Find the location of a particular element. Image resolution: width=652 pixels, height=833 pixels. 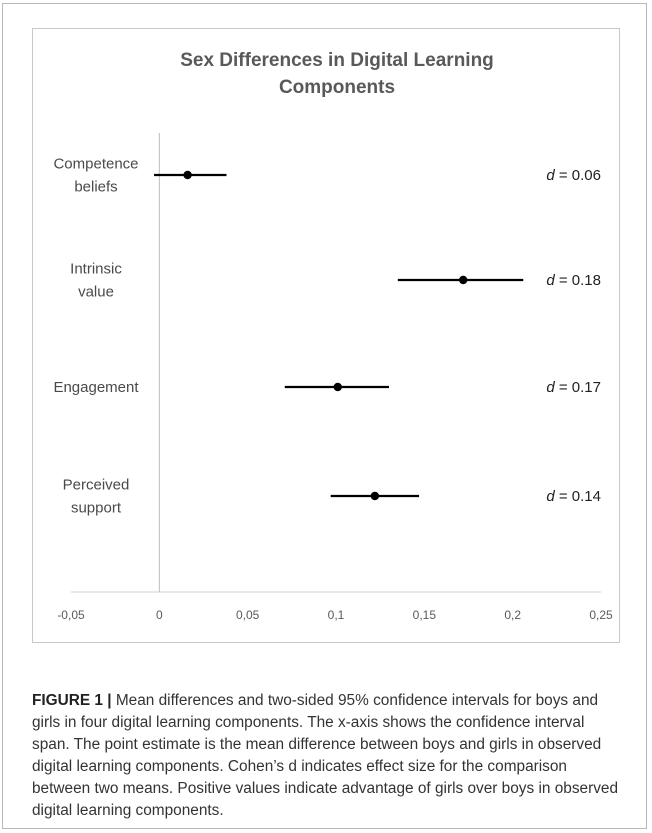

x-tick-label: 0,15 is located at coordinates (425, 615).